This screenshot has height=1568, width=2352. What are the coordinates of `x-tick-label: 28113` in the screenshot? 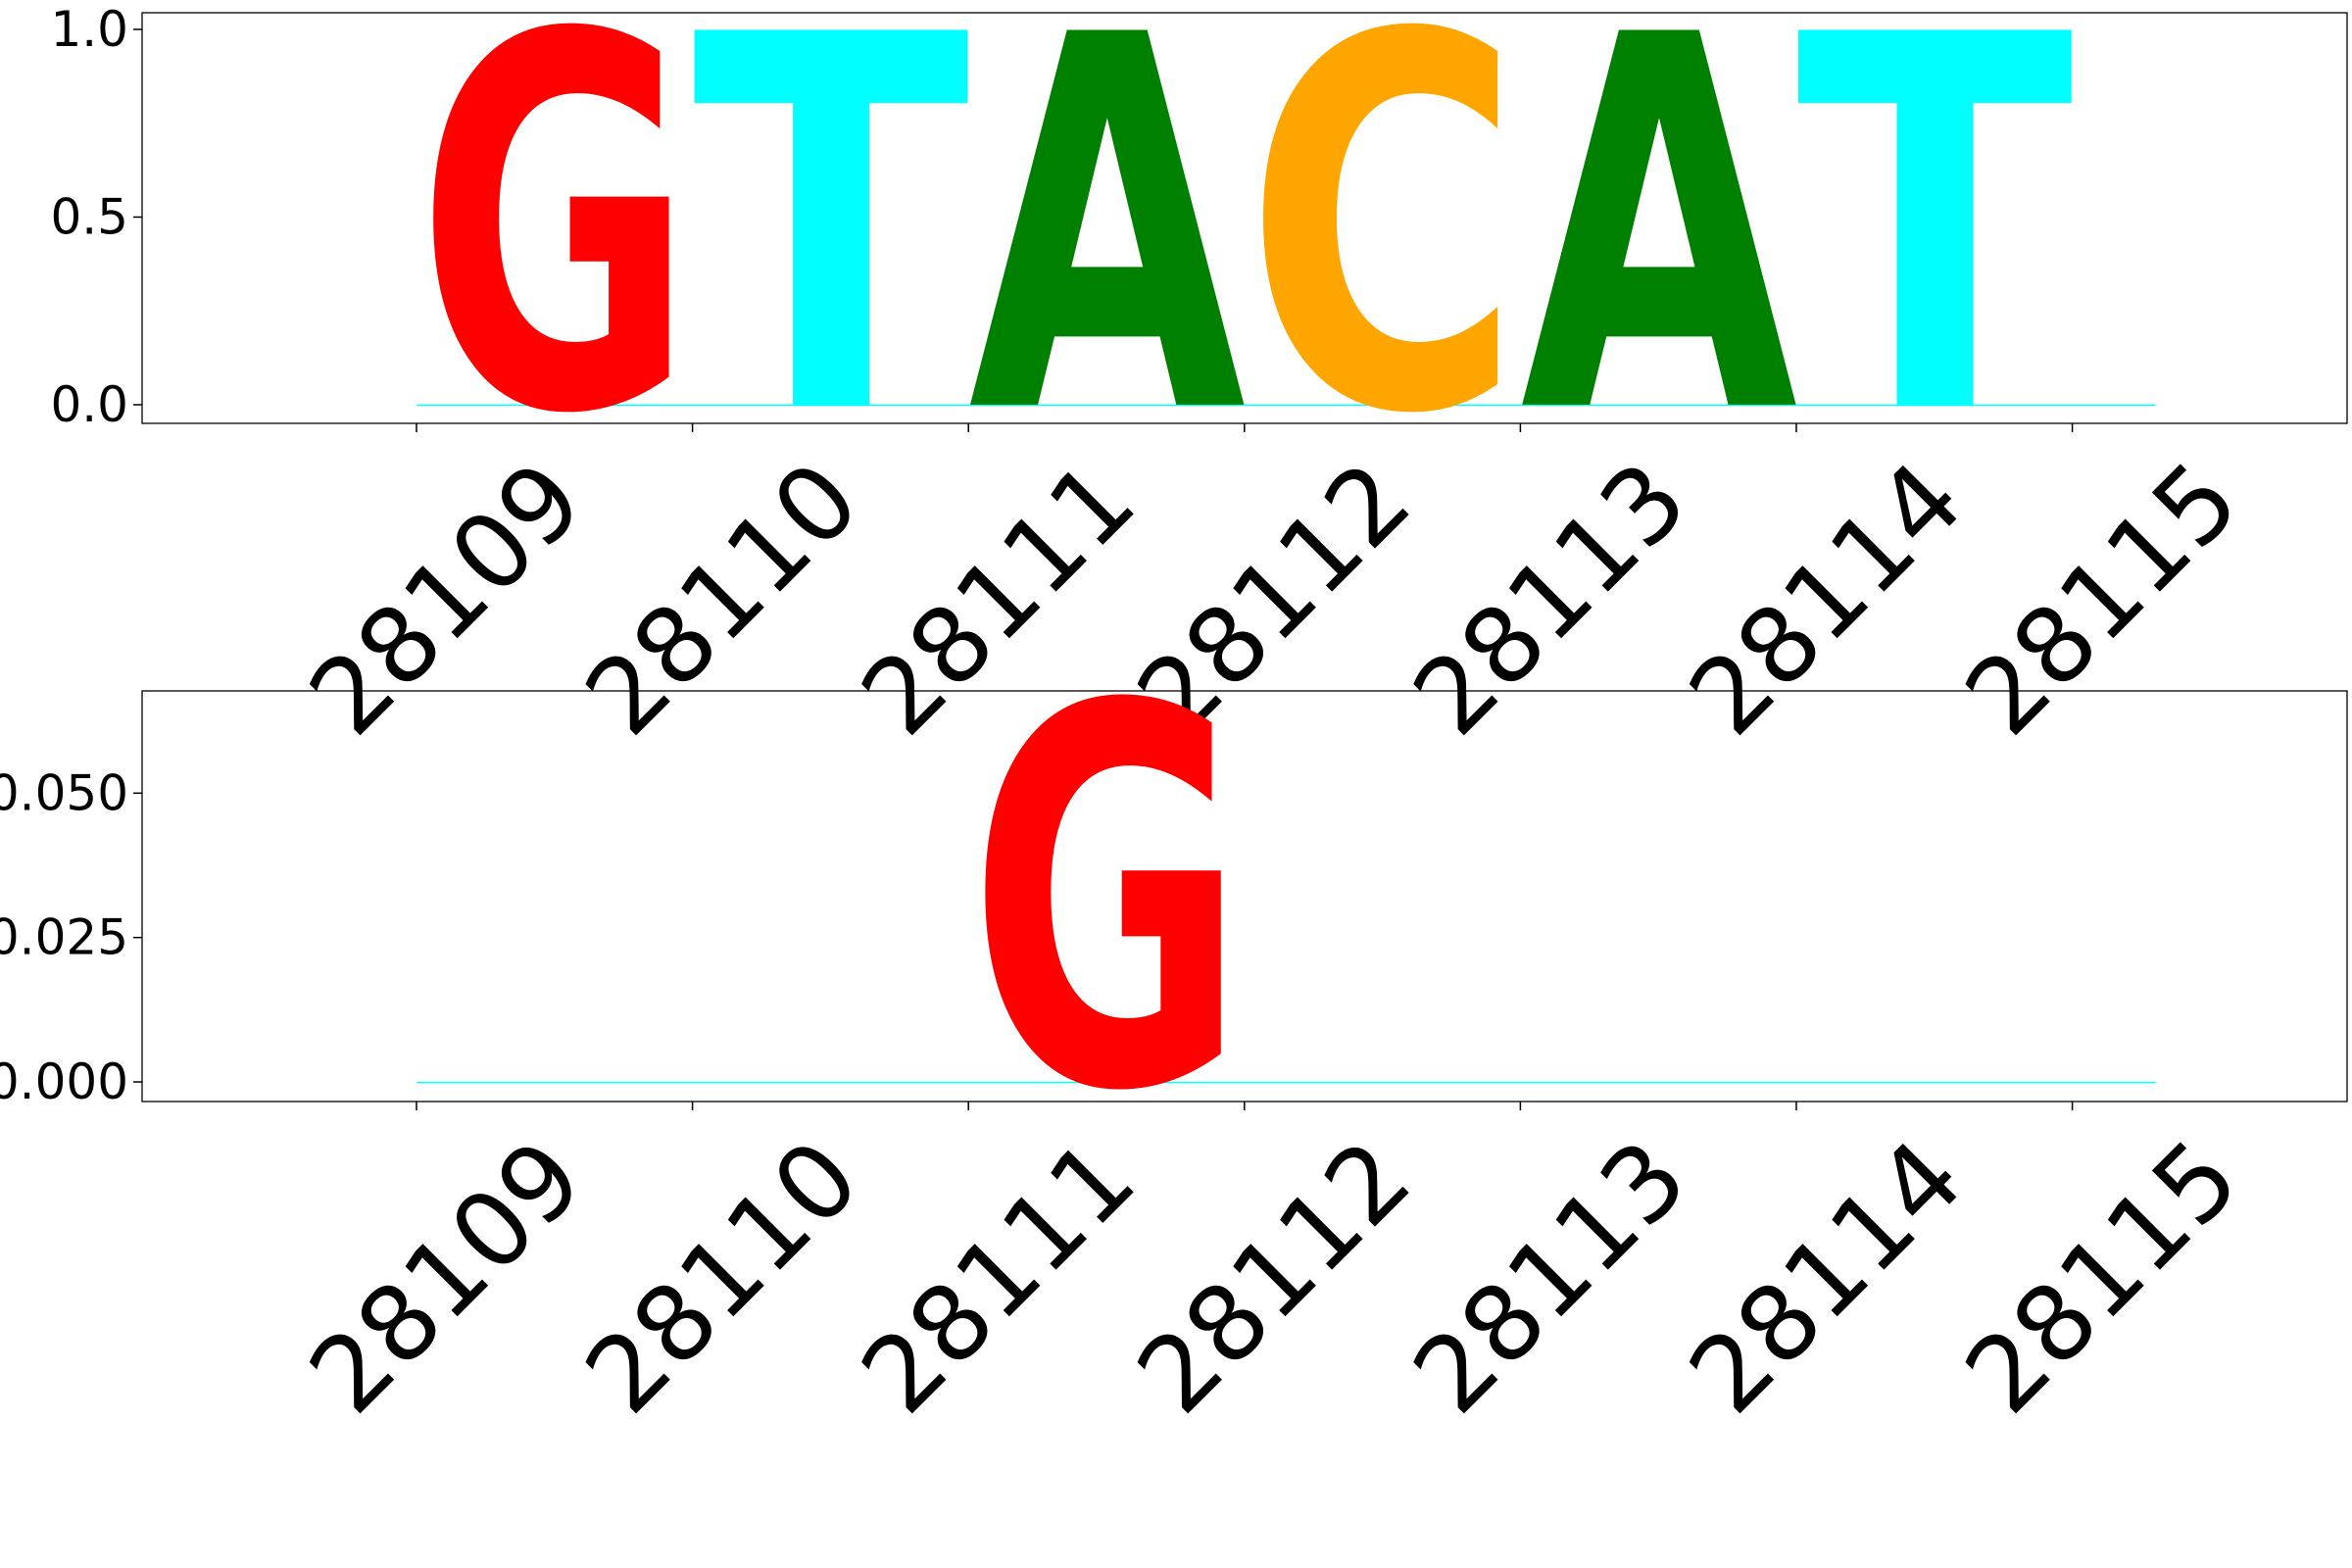 It's located at (1550, 1276).